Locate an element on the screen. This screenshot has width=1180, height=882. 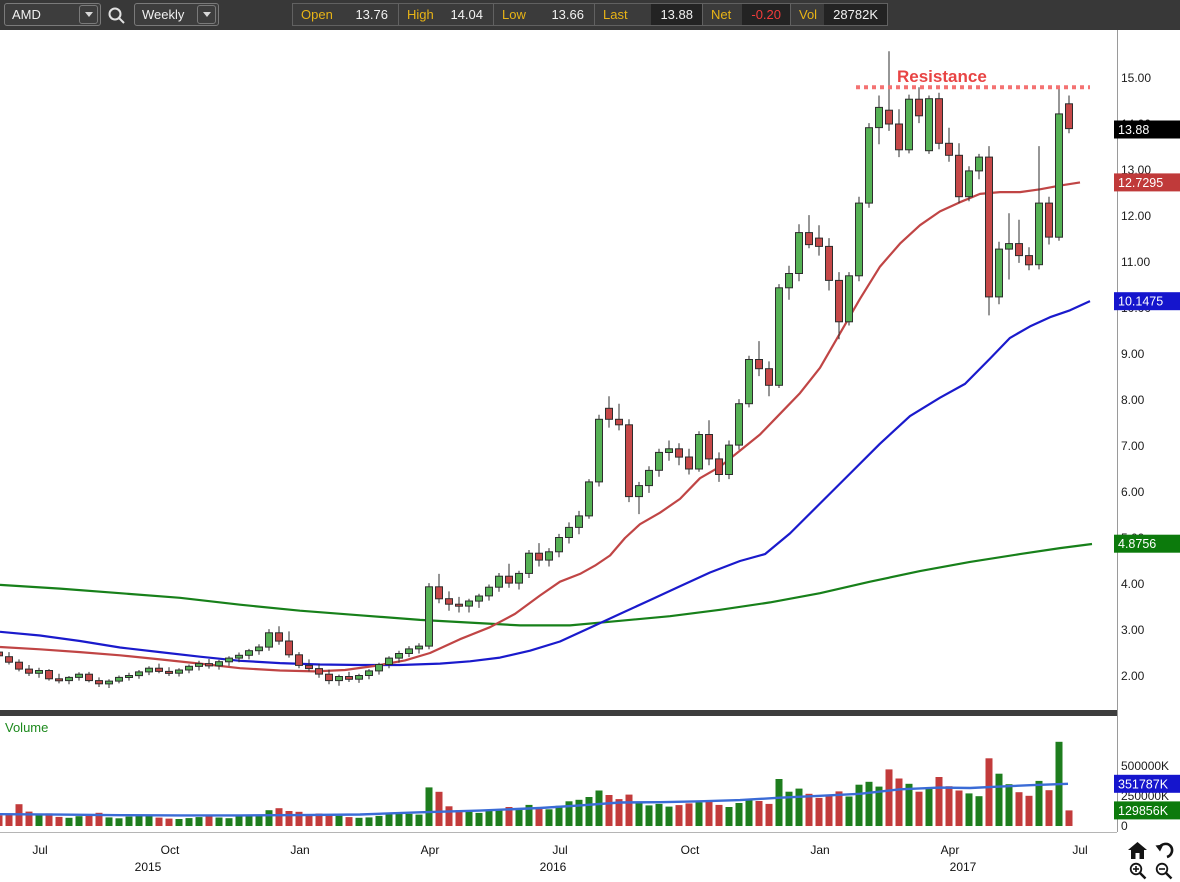
high-label: High is located at coordinates (420, 14).